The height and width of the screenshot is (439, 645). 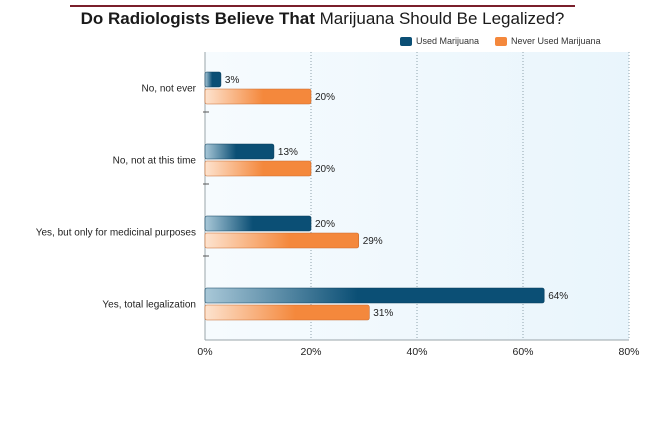 I want to click on data-label: 64%, so click(x=558, y=296).